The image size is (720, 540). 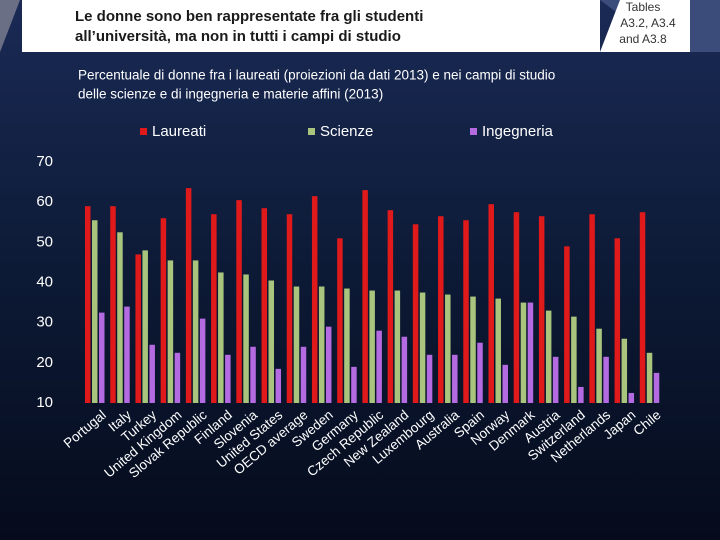 I want to click on y-tick-label: 40, so click(x=44, y=281).